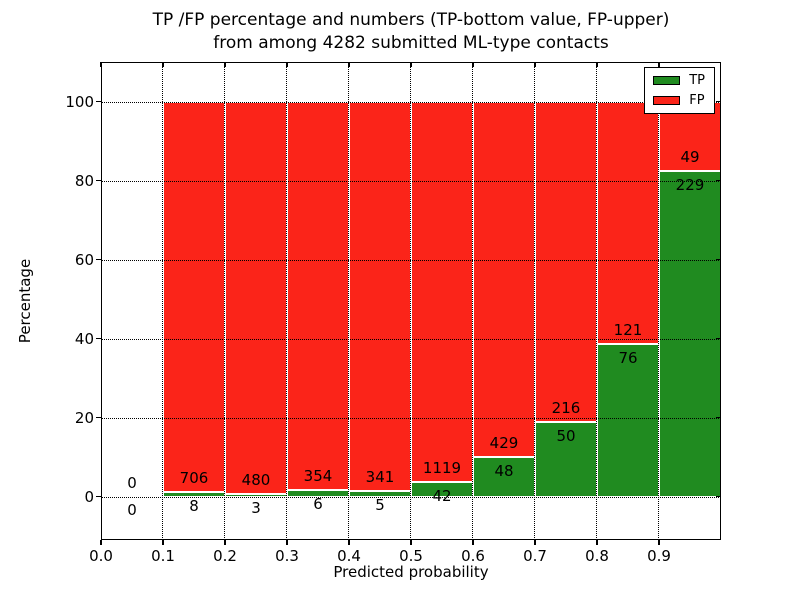 This screenshot has width=800, height=600. What do you see at coordinates (132, 482) in the screenshot?
I see `fp-count-label: 0` at bounding box center [132, 482].